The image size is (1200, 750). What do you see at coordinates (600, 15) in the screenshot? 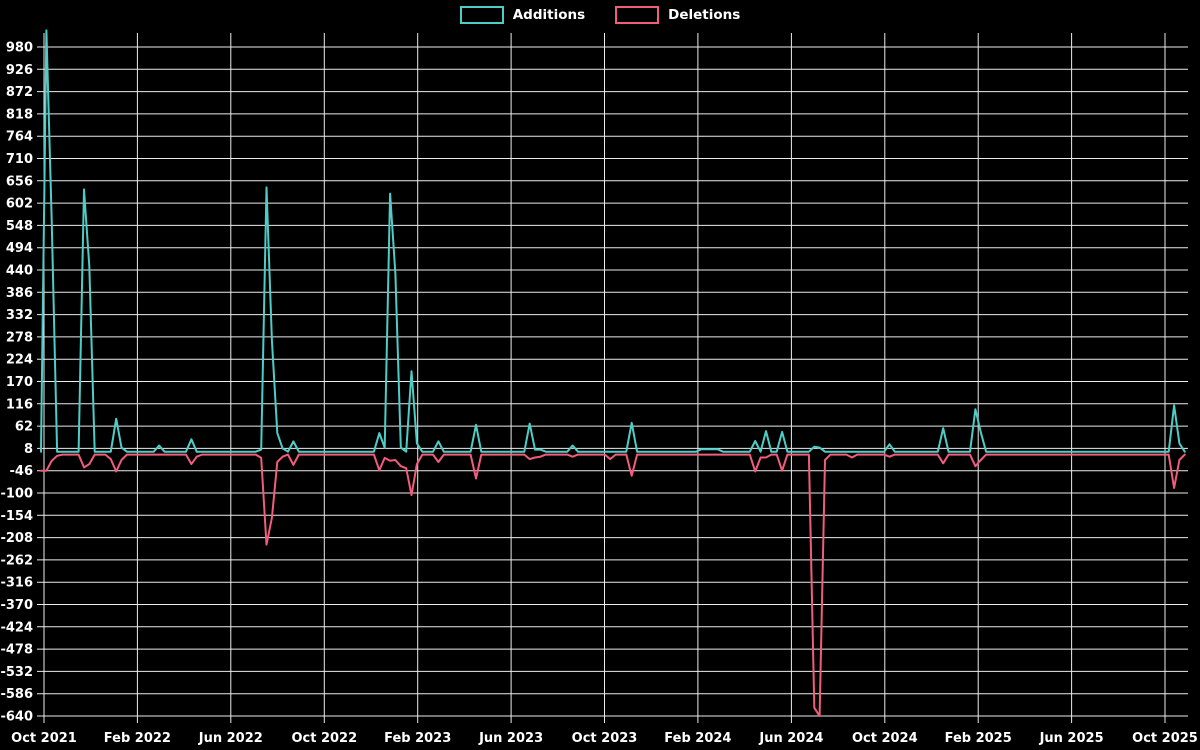
I see `chart-legend: Additions Deletions` at bounding box center [600, 15].